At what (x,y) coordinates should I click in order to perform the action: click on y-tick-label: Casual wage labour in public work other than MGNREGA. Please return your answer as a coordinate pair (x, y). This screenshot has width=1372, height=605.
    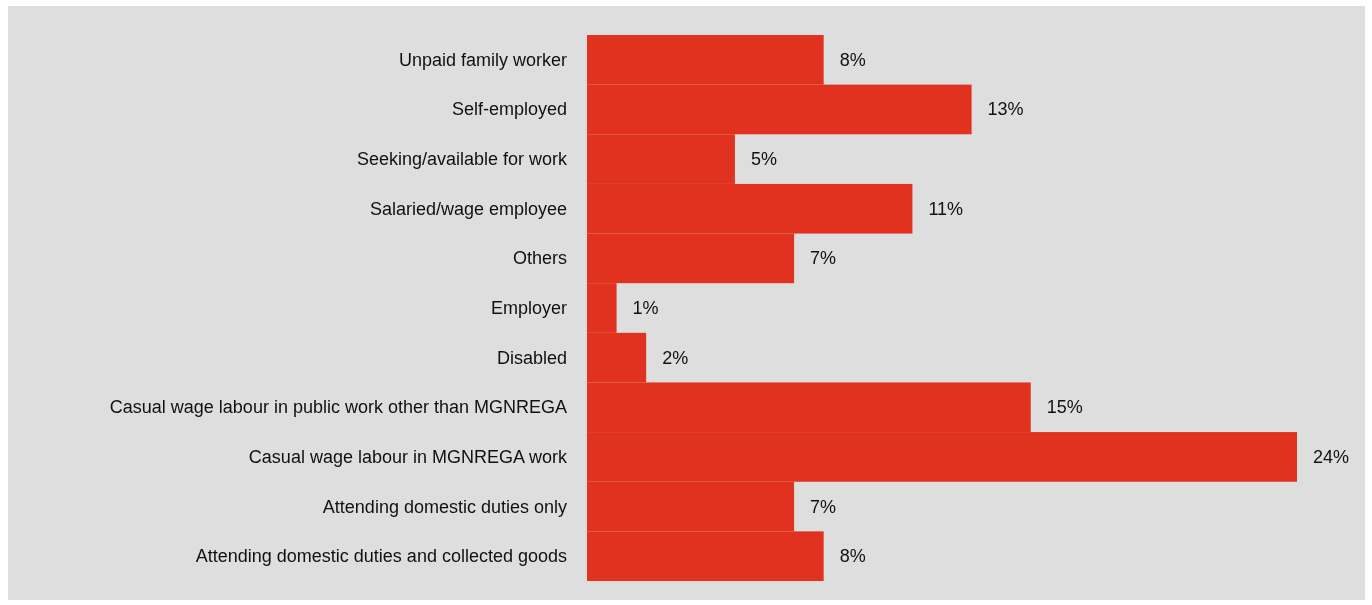
    Looking at the image, I should click on (338, 407).